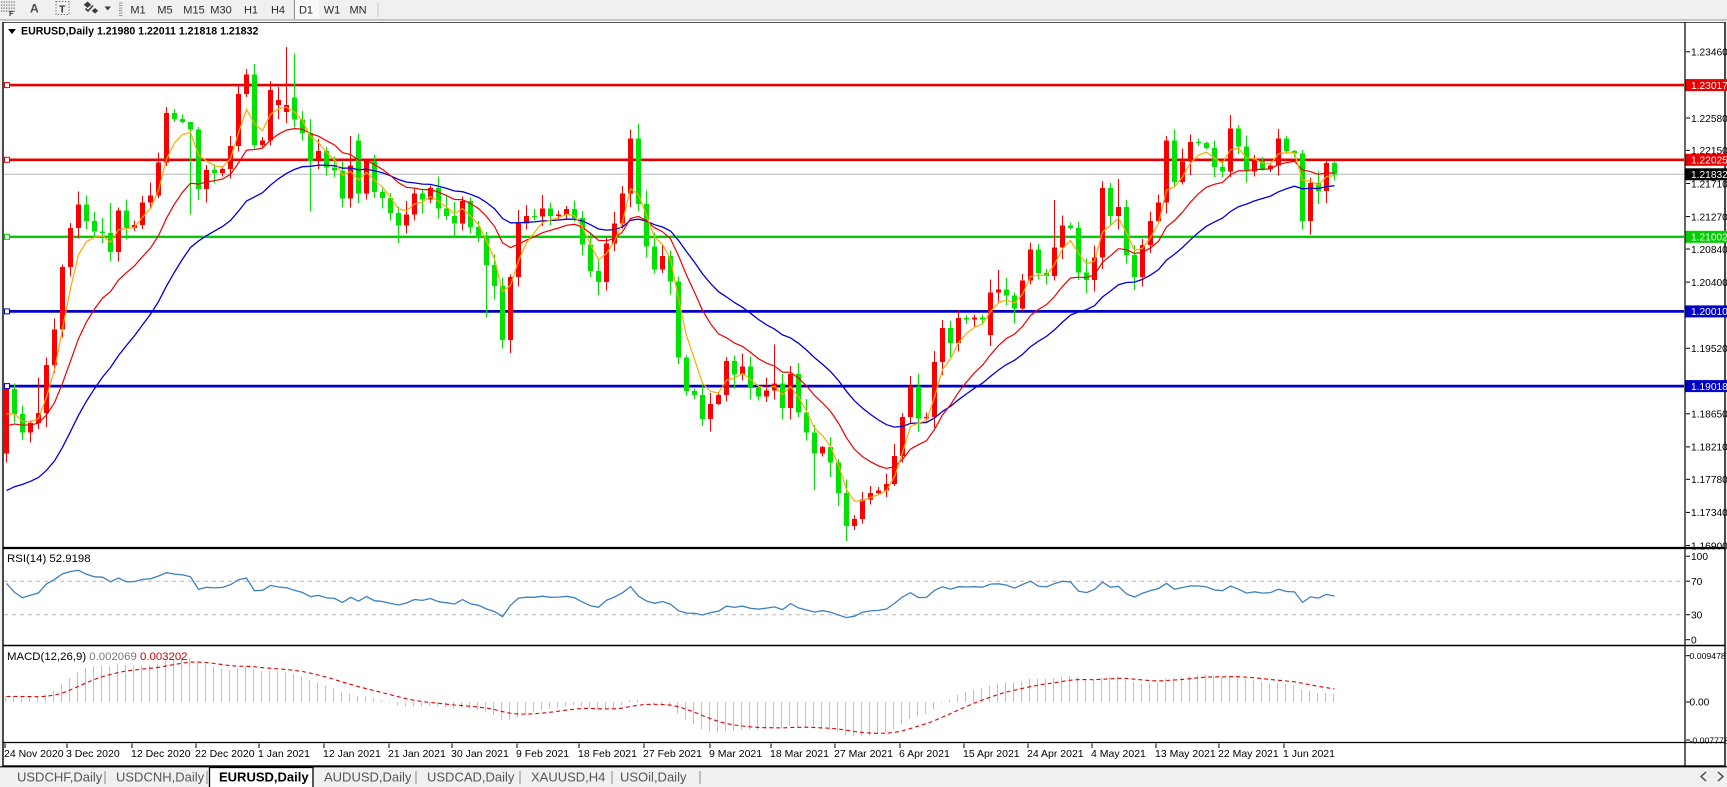 The height and width of the screenshot is (787, 1727). I want to click on svg-text: 1.22025, so click(1709, 161).